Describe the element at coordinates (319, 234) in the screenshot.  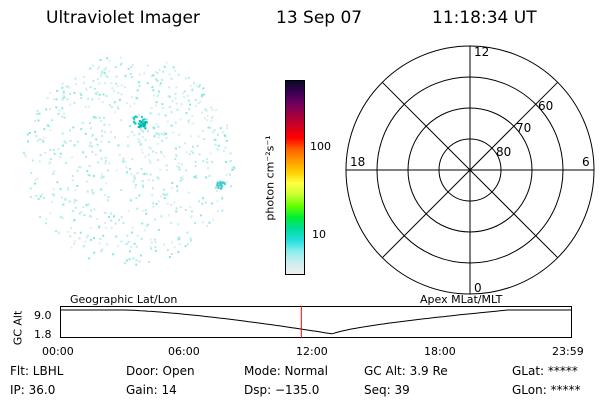
I see `colorbar-tick-10: 10` at that location.